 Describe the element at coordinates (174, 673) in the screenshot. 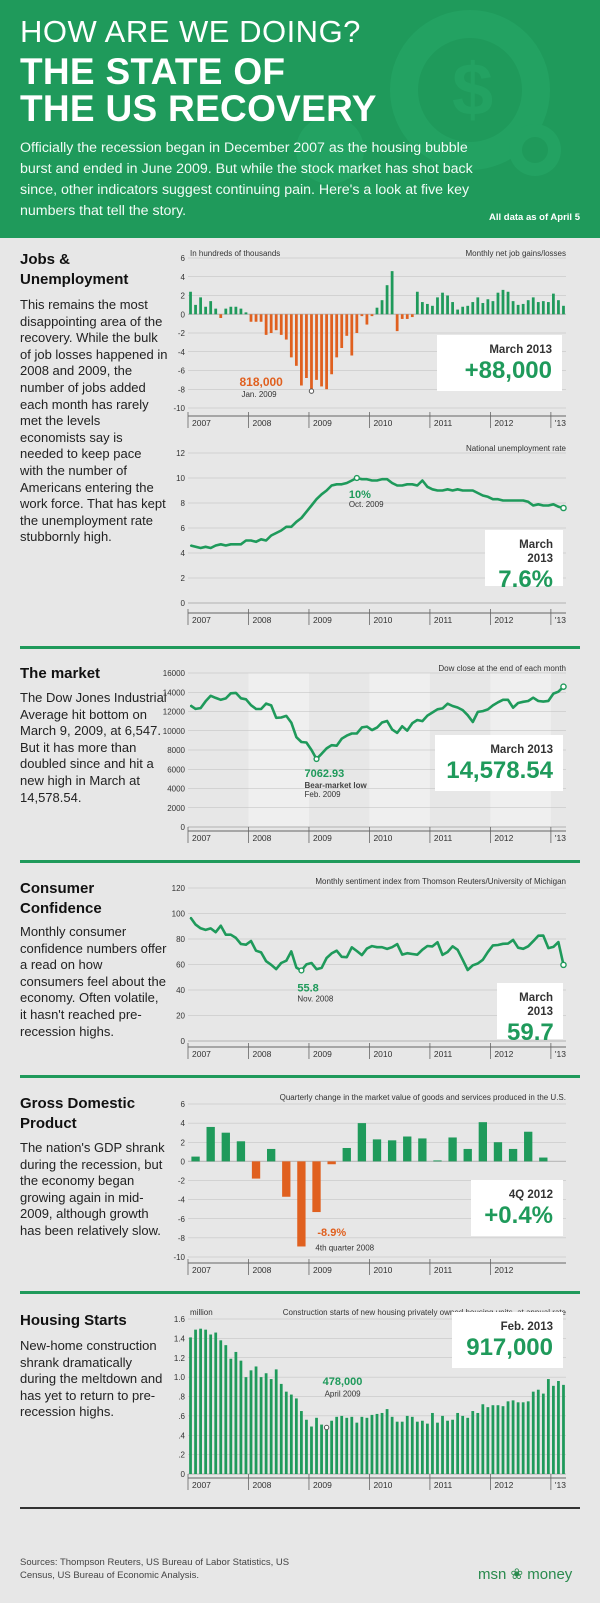

I see `y-tick-label: 16000` at that location.